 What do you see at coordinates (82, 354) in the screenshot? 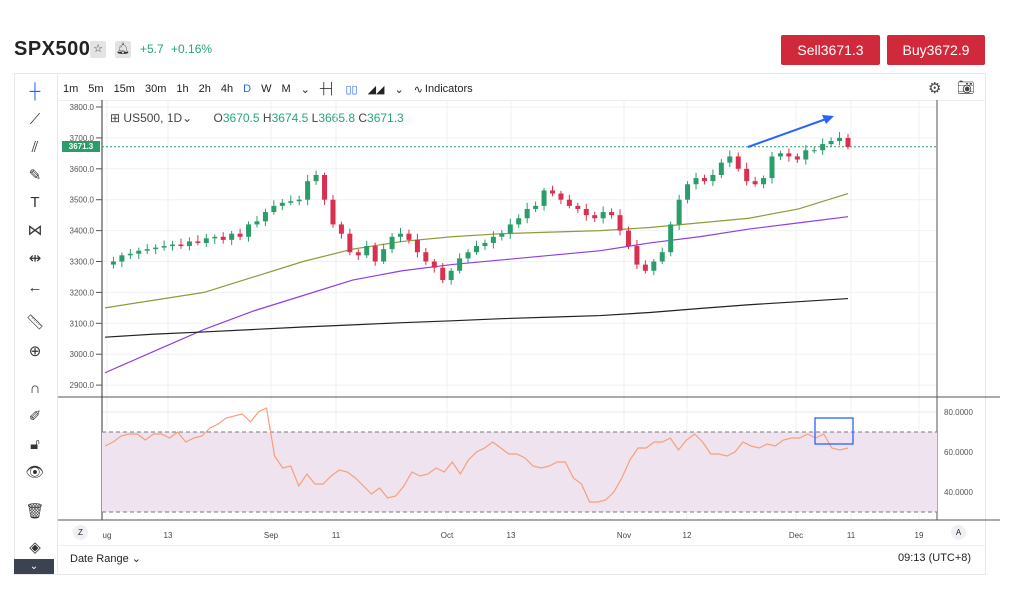
I see `price-tick: 3000.0` at bounding box center [82, 354].